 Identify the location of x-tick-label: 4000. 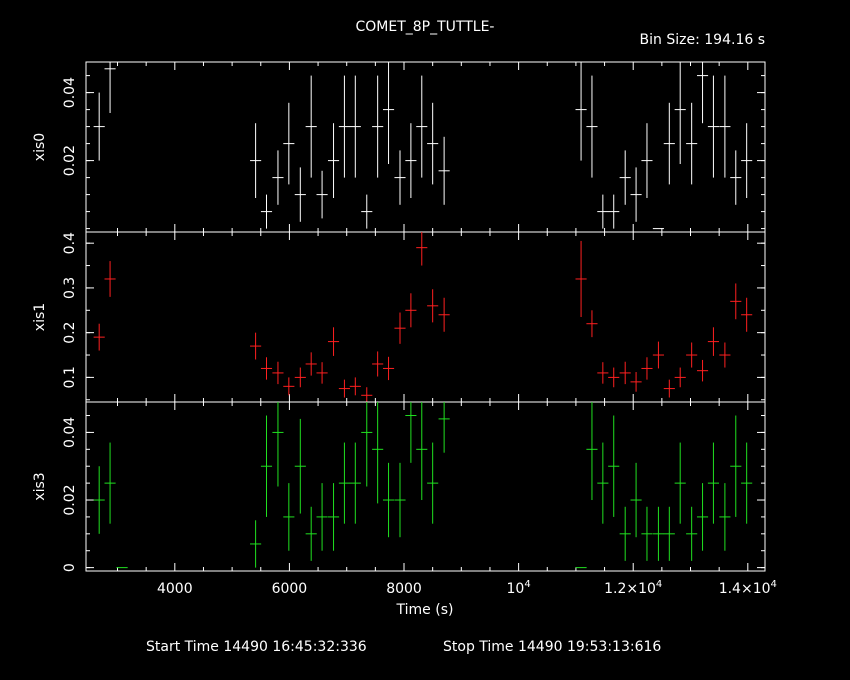
(175, 589).